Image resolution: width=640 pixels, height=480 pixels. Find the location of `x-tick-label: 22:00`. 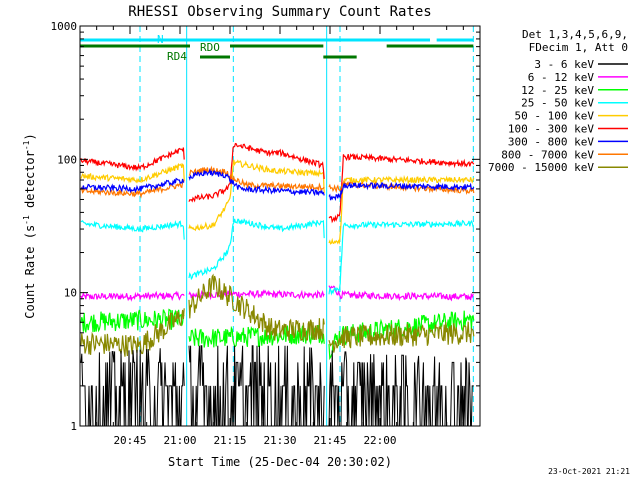

x-tick-label: 22:00 is located at coordinates (379, 440).